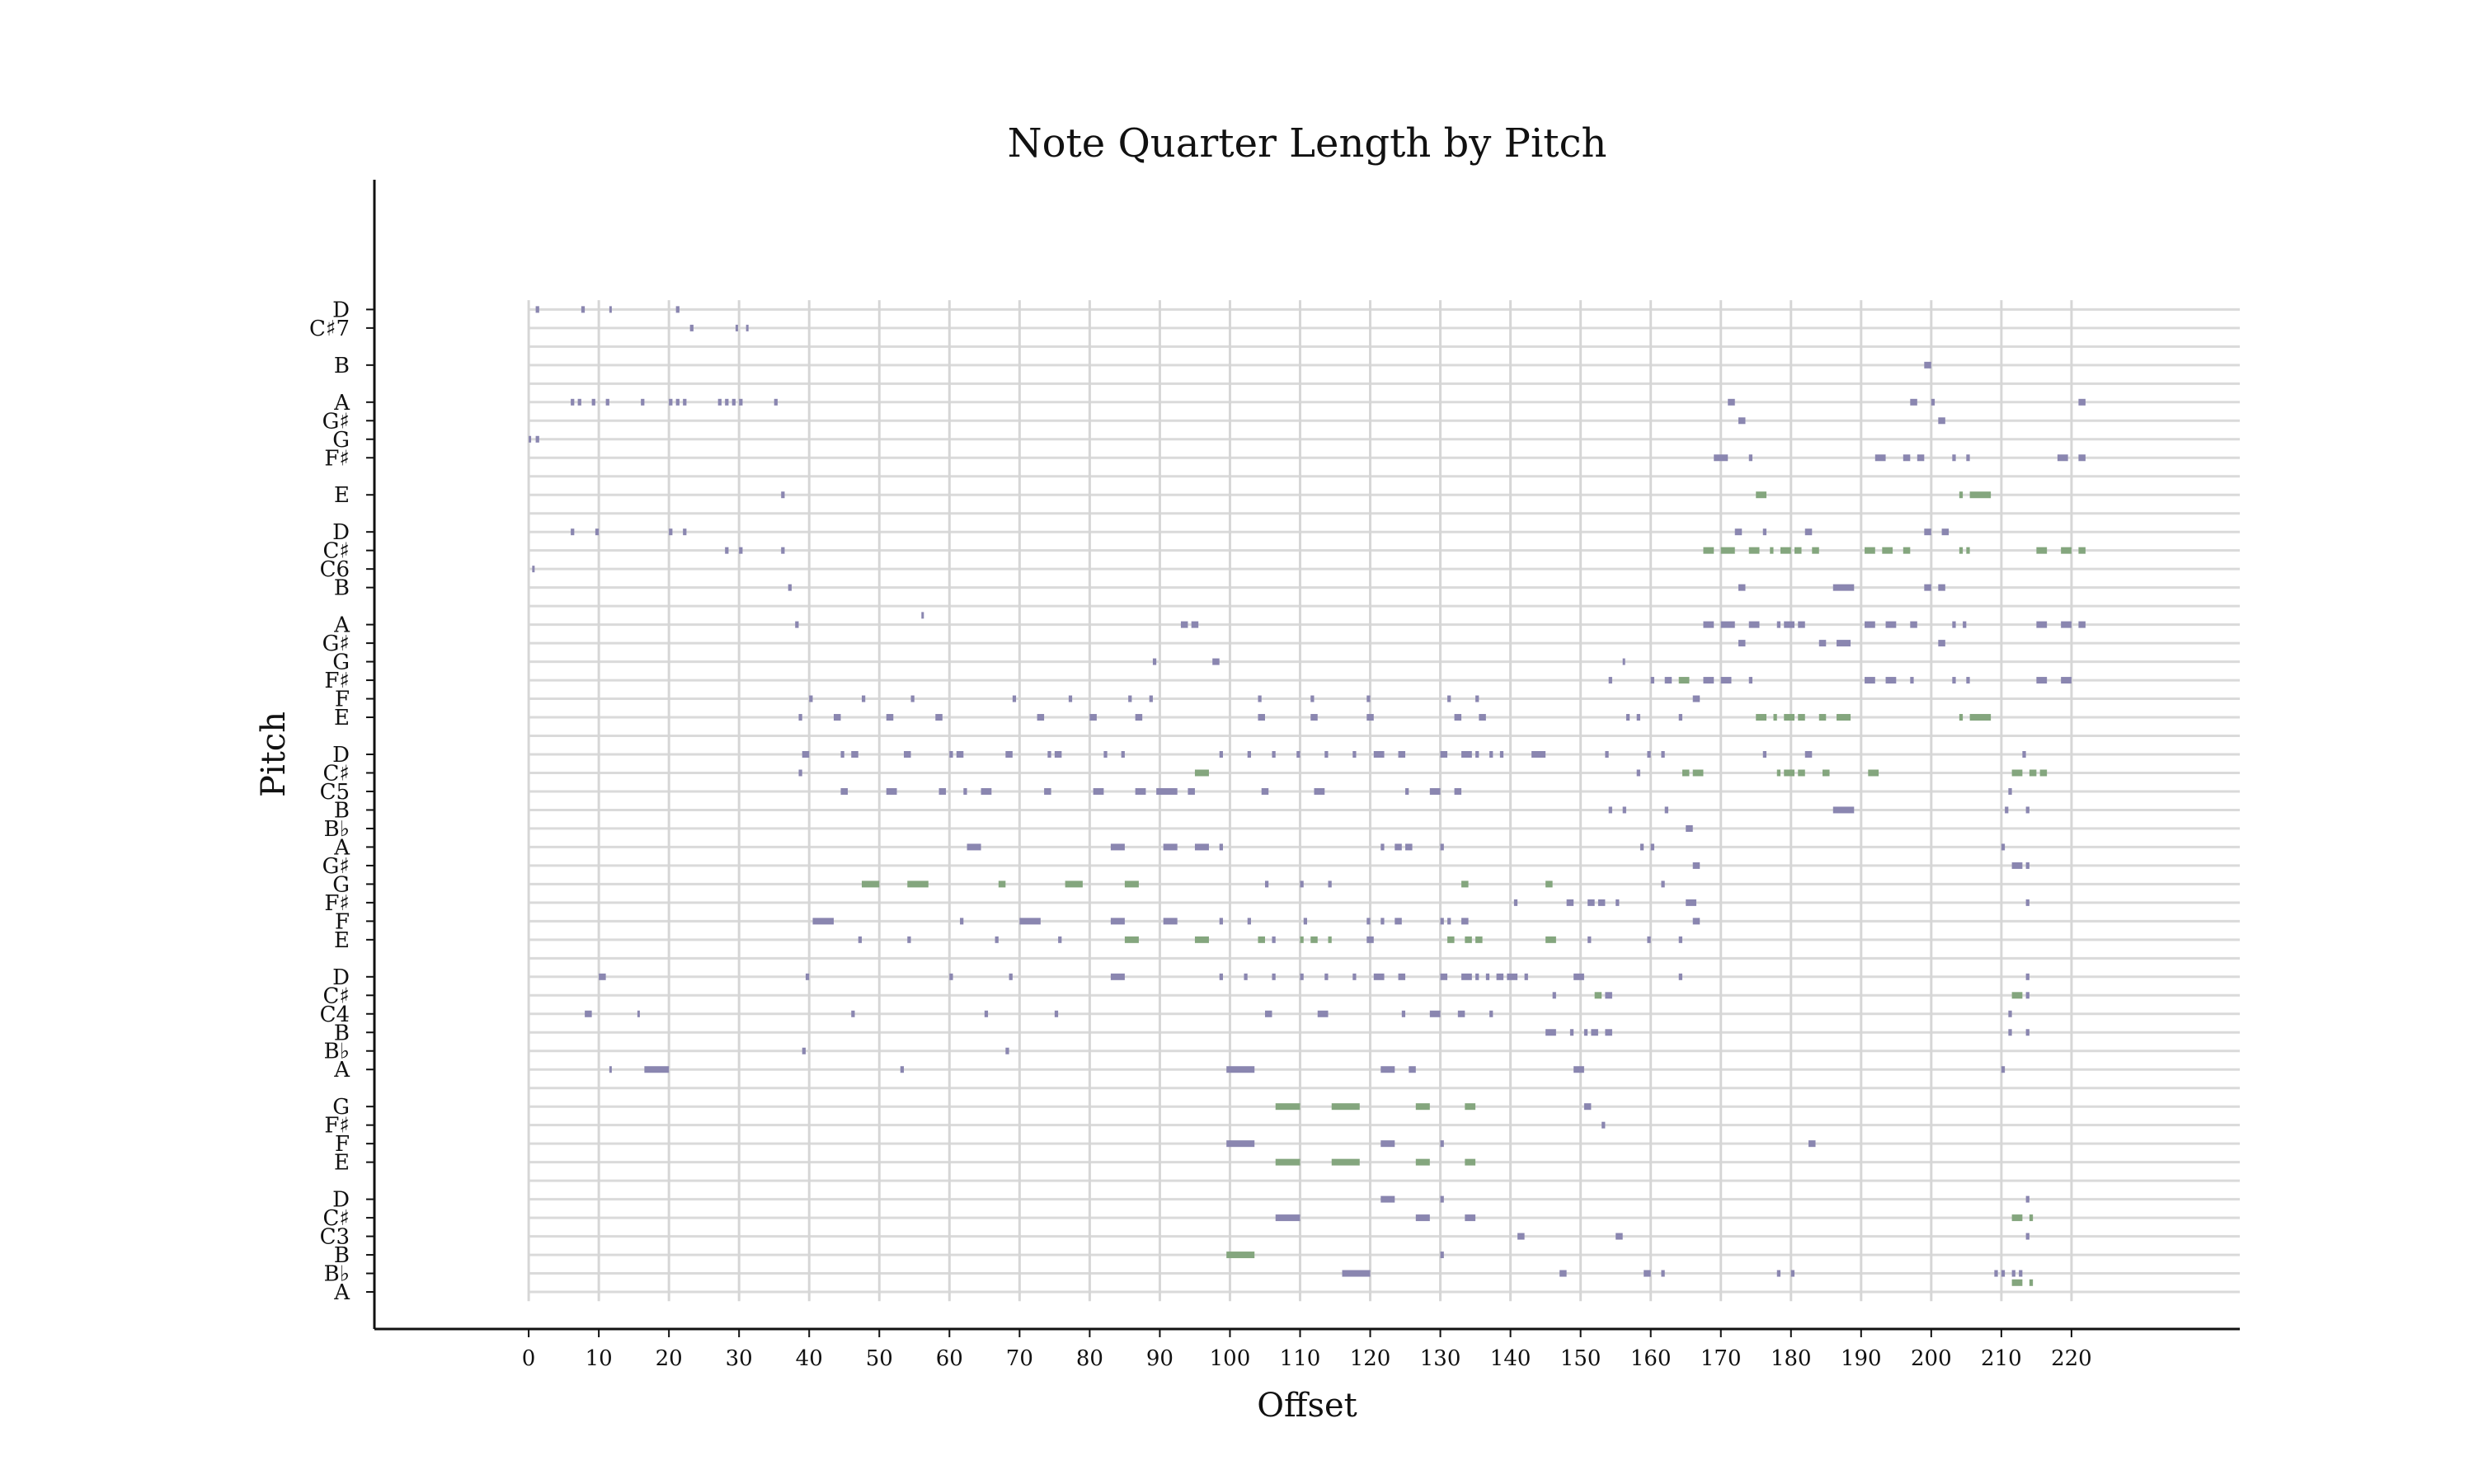 This screenshot has height=1484, width=2474. I want to click on x-tick-label: 80, so click(1089, 1358).